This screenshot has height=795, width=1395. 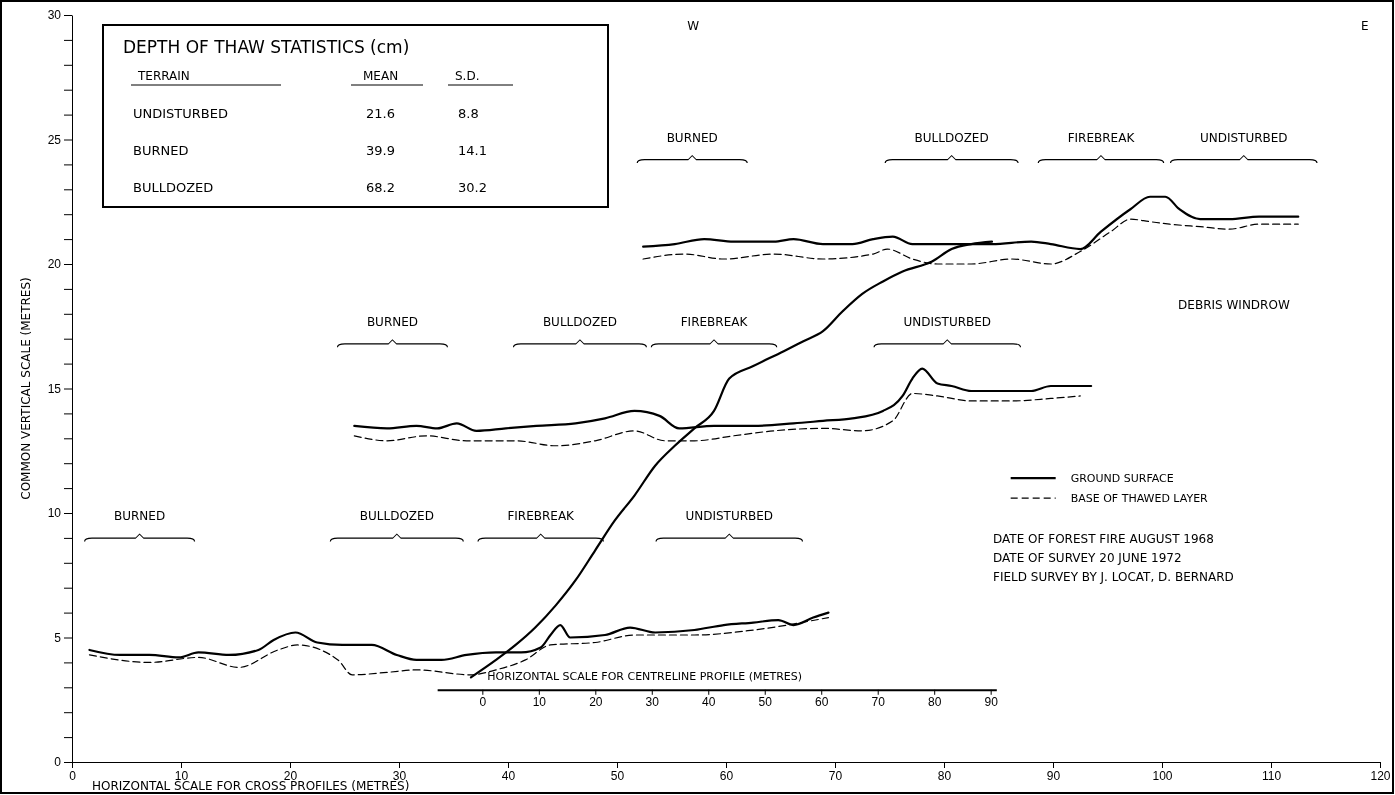 What do you see at coordinates (596, 702) in the screenshot?
I see `x2-tick-label: 20` at bounding box center [596, 702].